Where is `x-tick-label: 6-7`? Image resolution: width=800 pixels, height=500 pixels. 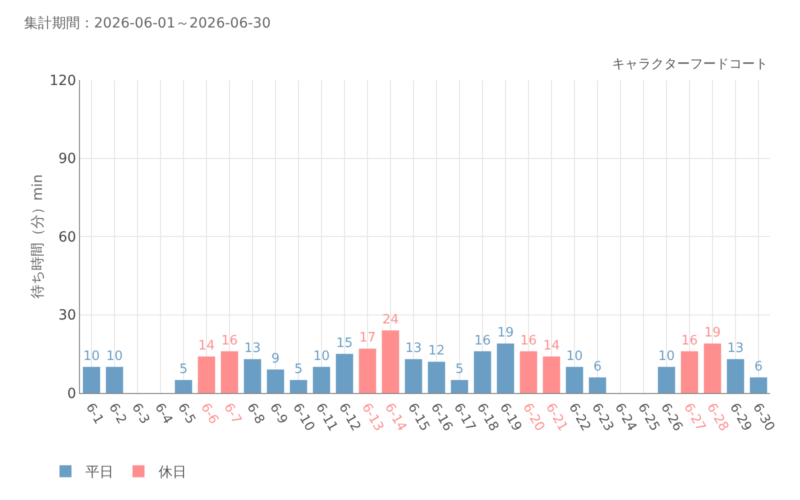
x-tick-label: 6-7 is located at coordinates (232, 413).